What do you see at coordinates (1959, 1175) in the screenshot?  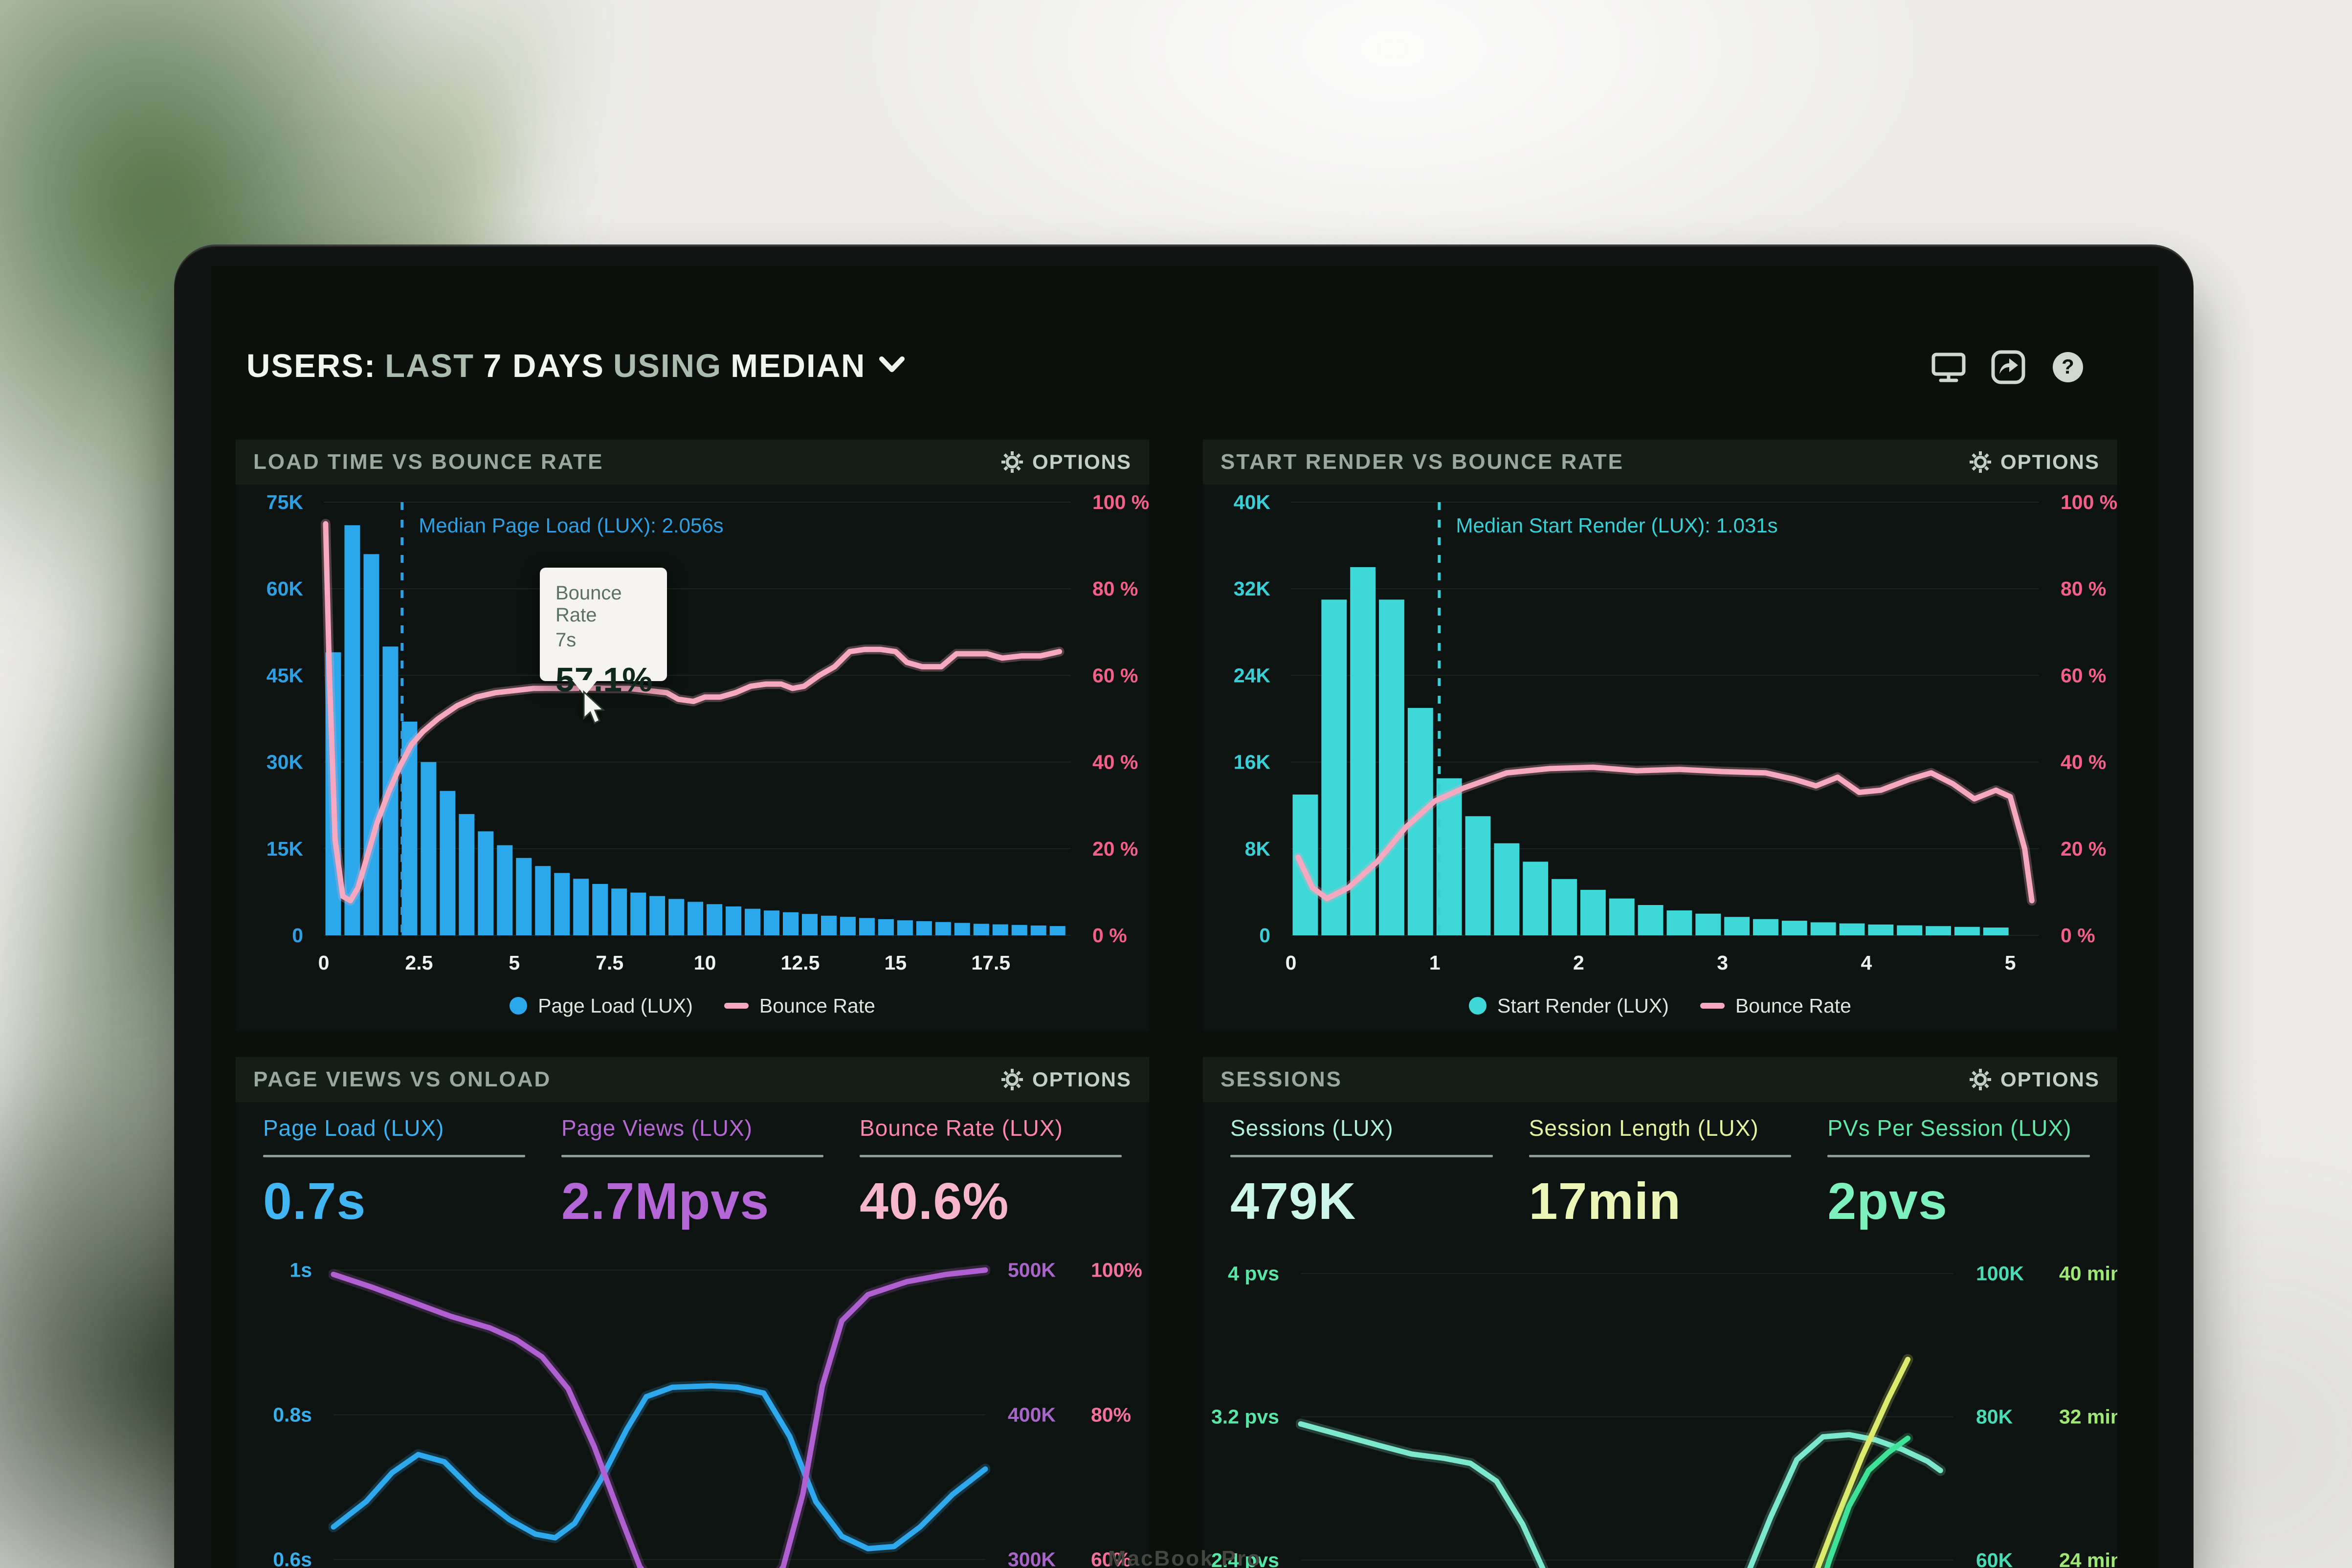 I see `metric-pvs-per-session: PVs Per Session (LUX) 2pvs` at bounding box center [1959, 1175].